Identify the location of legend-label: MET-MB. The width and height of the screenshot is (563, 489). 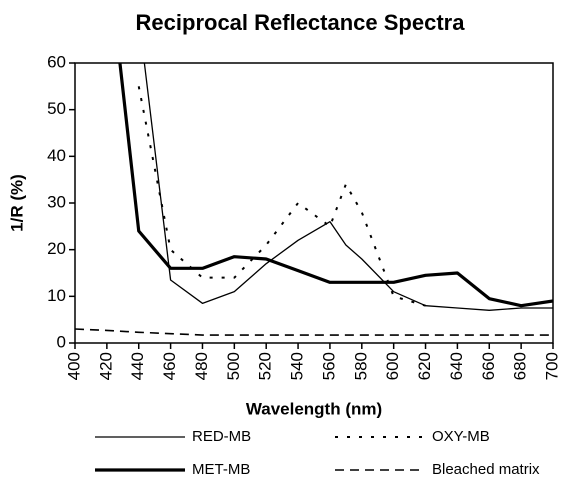
(221, 469).